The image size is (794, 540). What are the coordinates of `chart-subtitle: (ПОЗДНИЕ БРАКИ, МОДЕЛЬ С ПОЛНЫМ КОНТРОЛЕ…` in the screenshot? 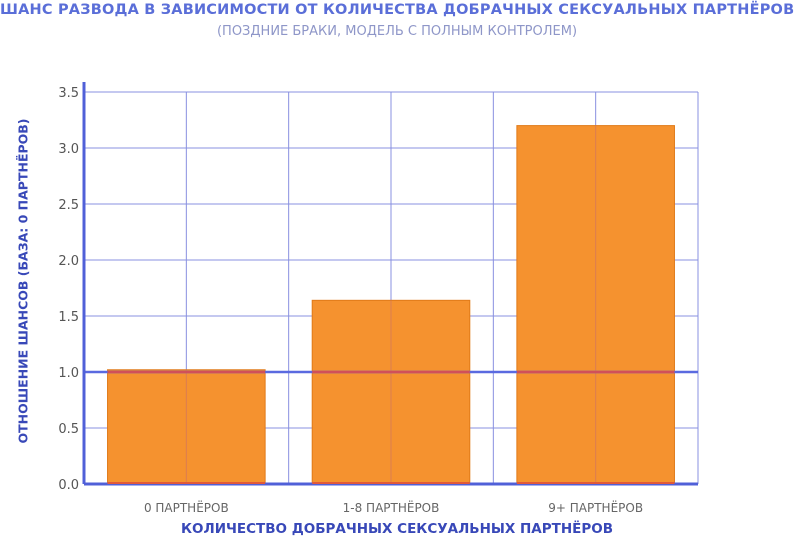 It's located at (397, 31).